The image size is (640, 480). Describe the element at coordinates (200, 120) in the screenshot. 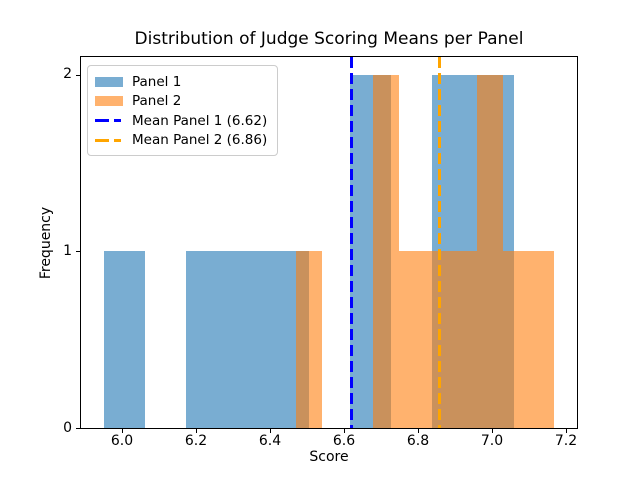

I see `legend-label: Mean Panel 1 (6.62)` at that location.